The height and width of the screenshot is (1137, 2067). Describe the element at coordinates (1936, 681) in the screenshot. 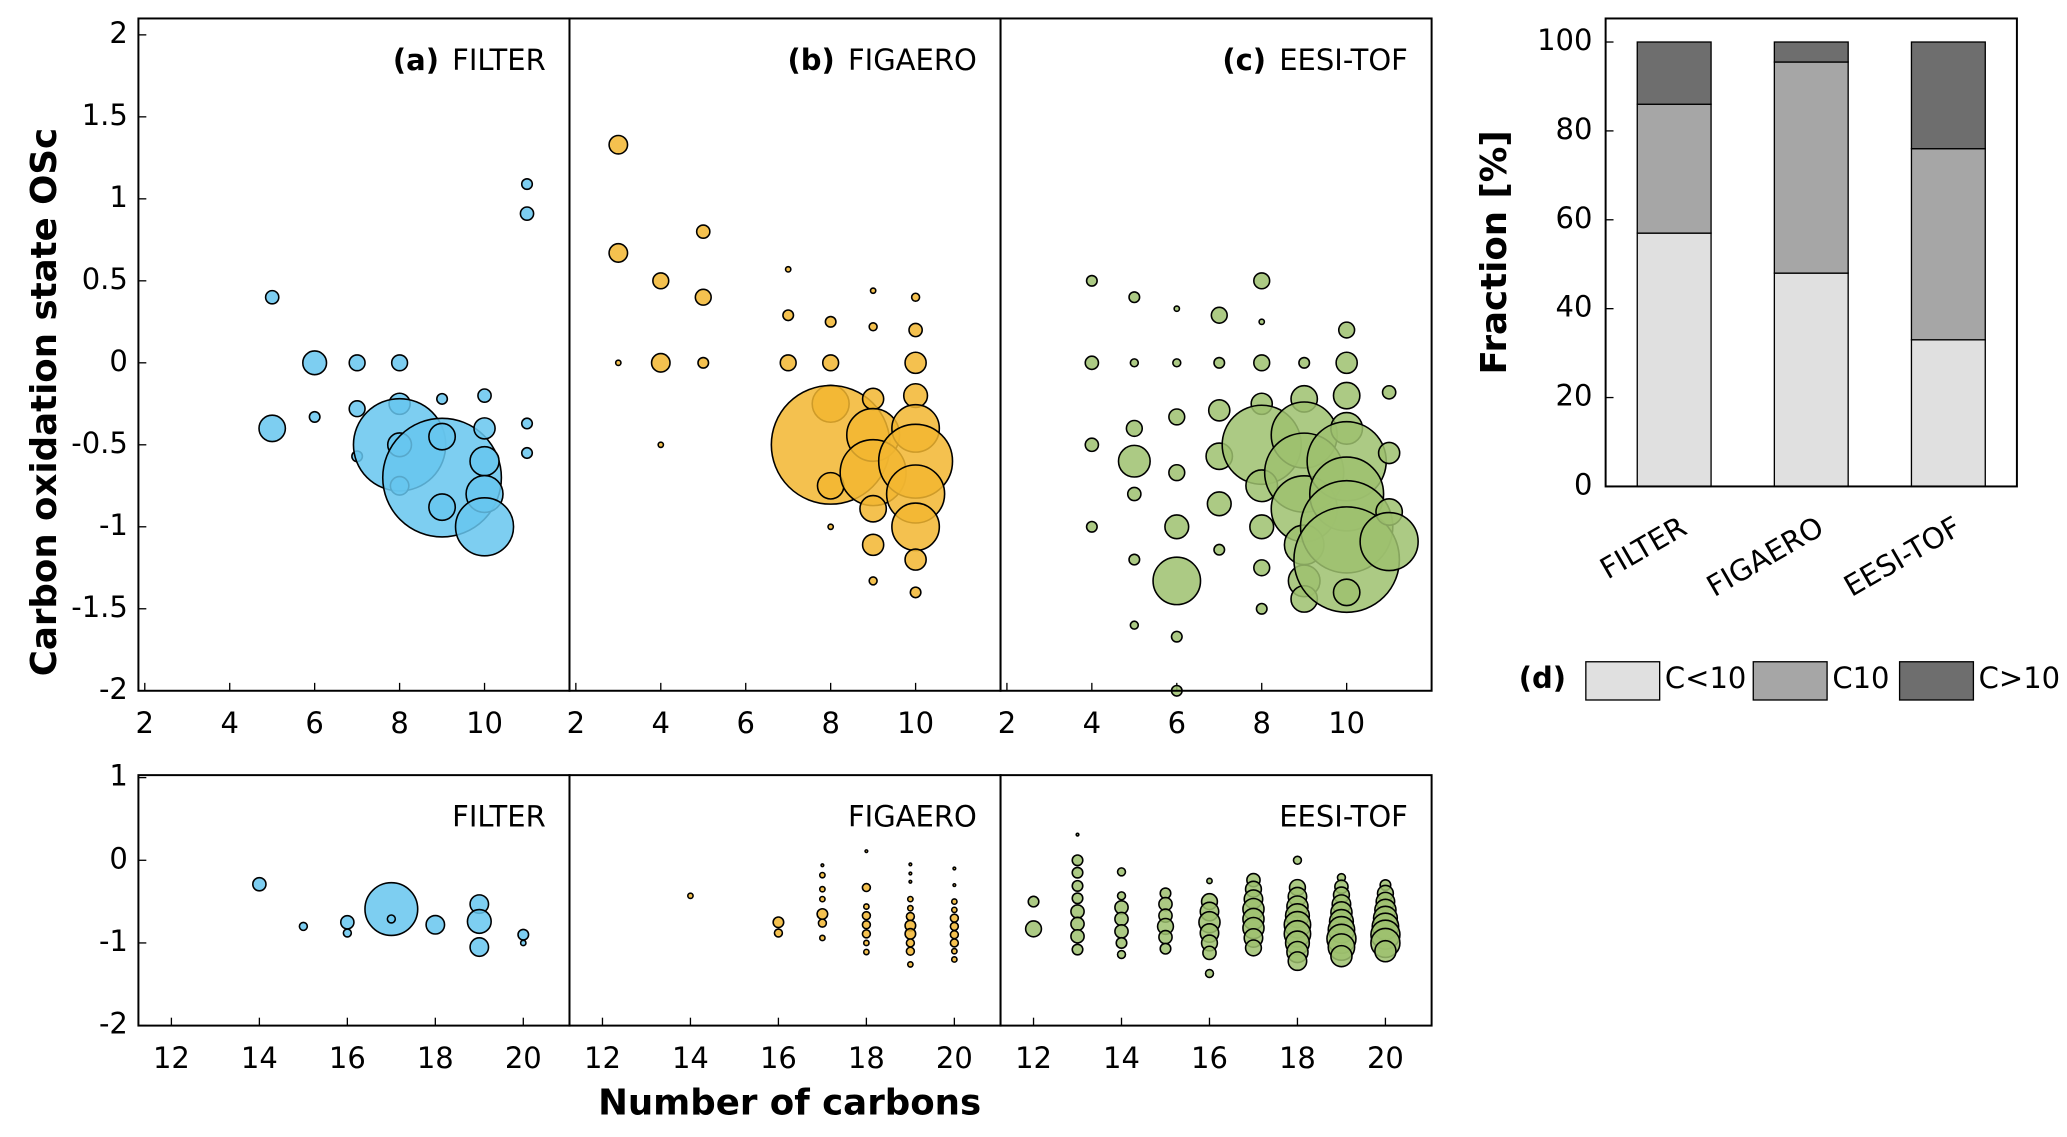

I see `legend-swatch` at that location.